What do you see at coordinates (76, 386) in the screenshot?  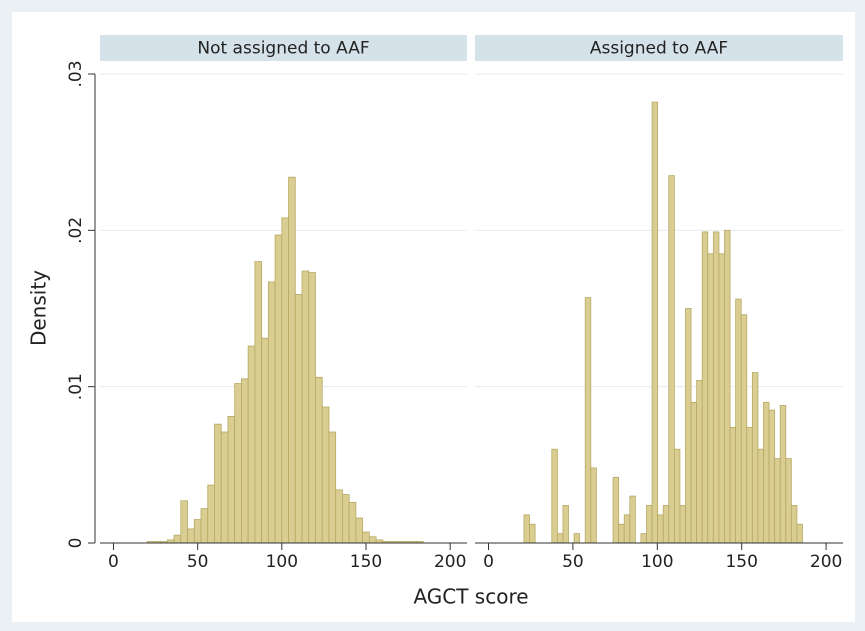 I see `y-tick-label: .01` at bounding box center [76, 386].